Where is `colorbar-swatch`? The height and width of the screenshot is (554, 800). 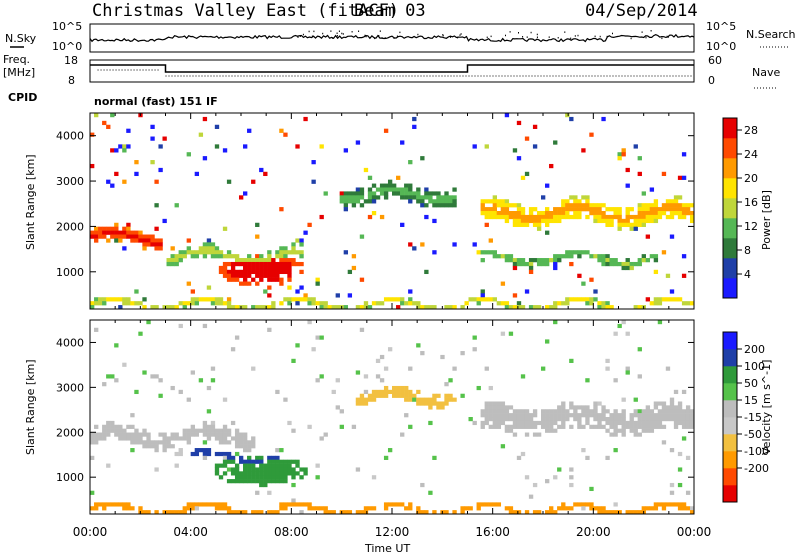 colorbar-swatch is located at coordinates (730, 188).